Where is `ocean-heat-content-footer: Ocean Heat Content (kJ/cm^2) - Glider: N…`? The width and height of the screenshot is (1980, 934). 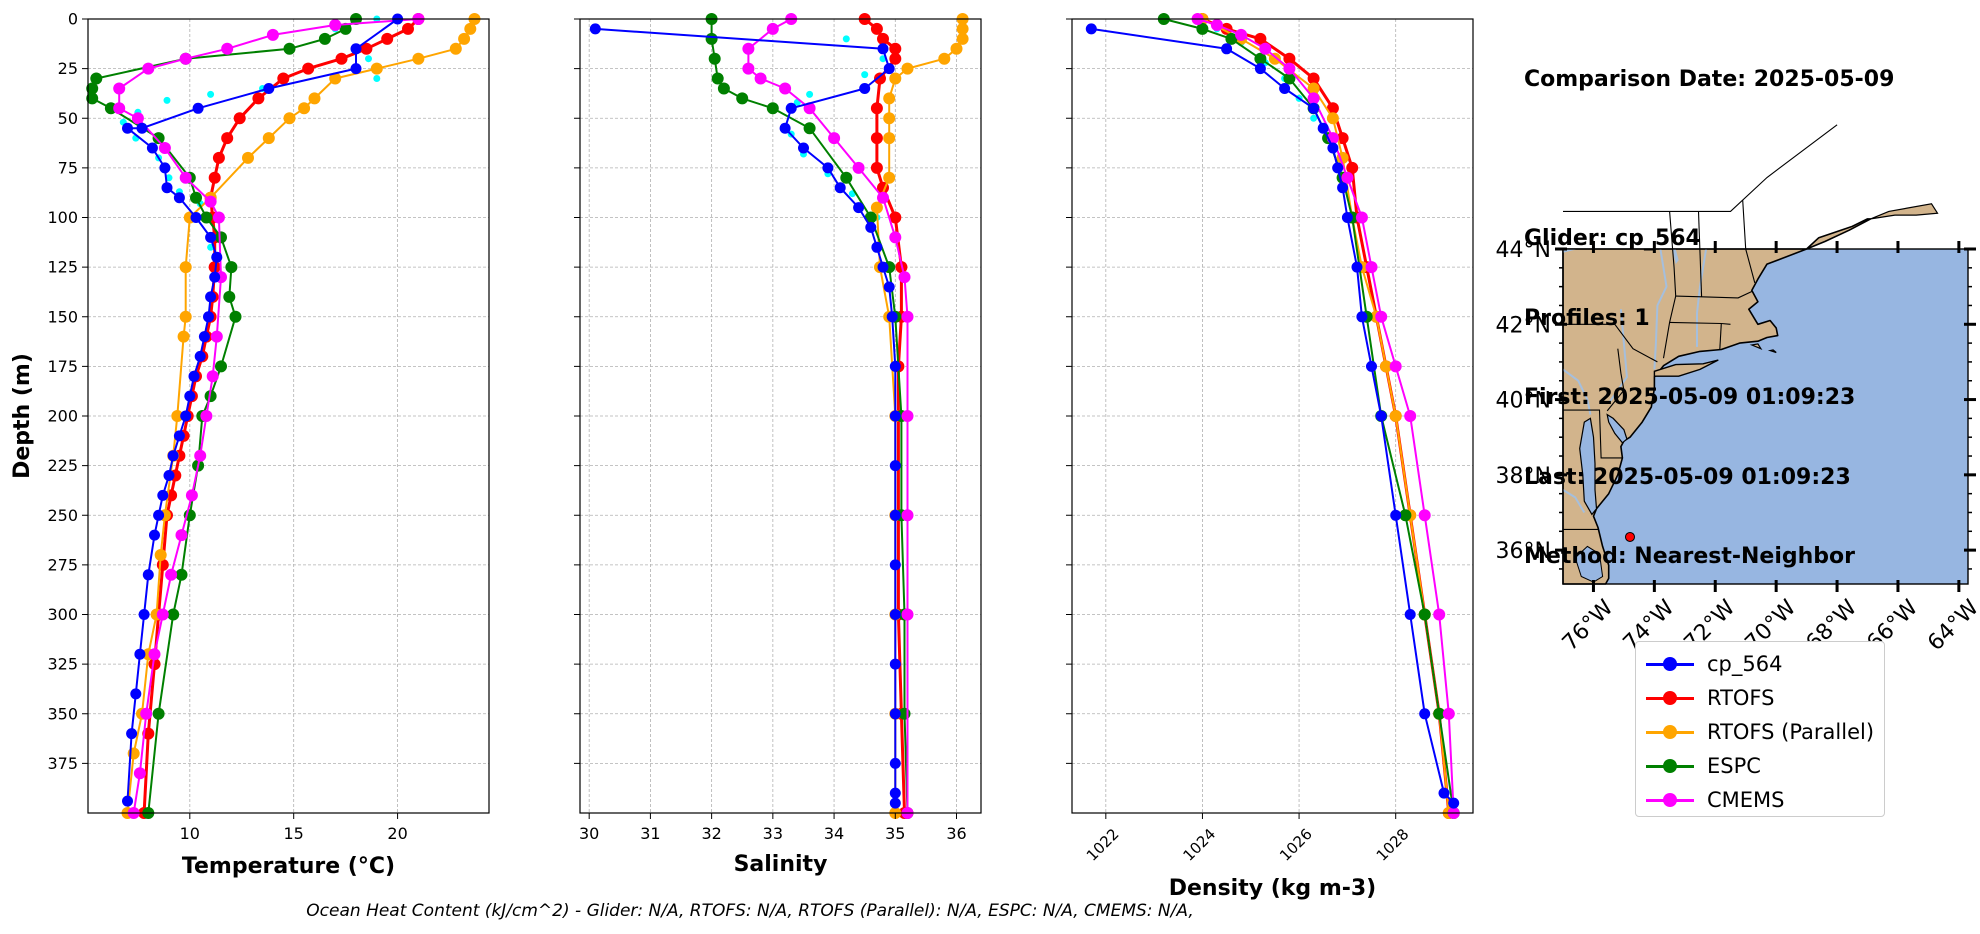
ocean-heat-content-footer: Ocean Heat Content (kJ/cm^2) - Glider: N… is located at coordinates (750, 911).